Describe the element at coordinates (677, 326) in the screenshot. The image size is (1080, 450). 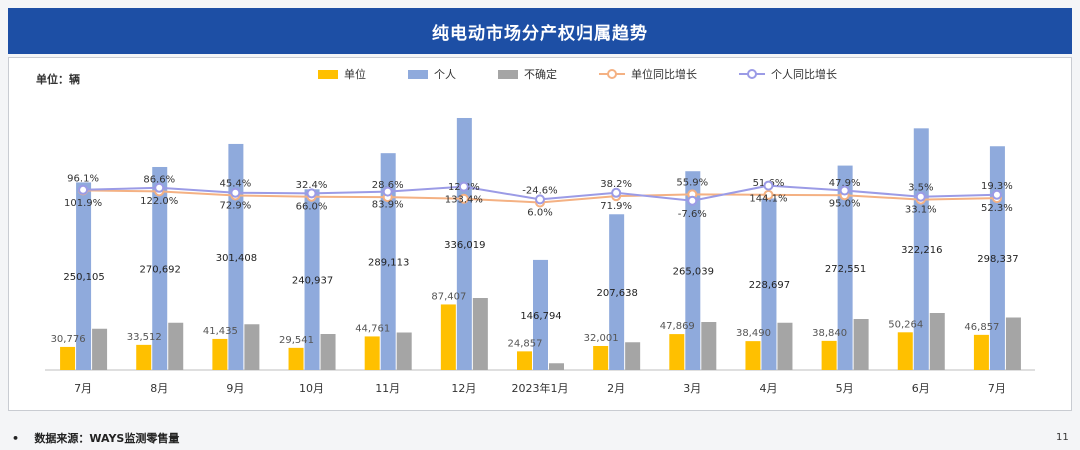
I see `bar-label-unit-8: 47,869` at that location.